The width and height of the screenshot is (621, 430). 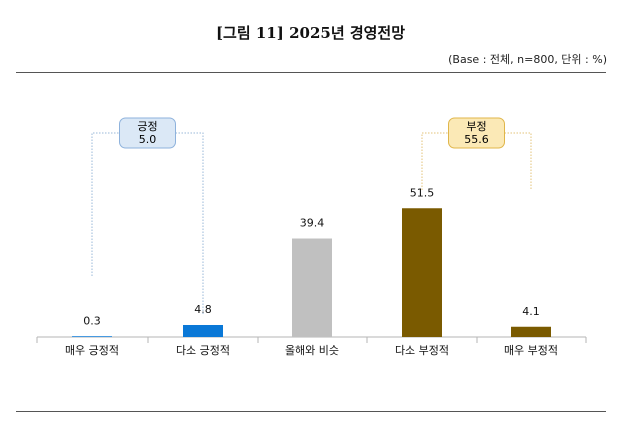 I want to click on chart-title: [그림 11] 2025년 경영전망, so click(x=310, y=33).